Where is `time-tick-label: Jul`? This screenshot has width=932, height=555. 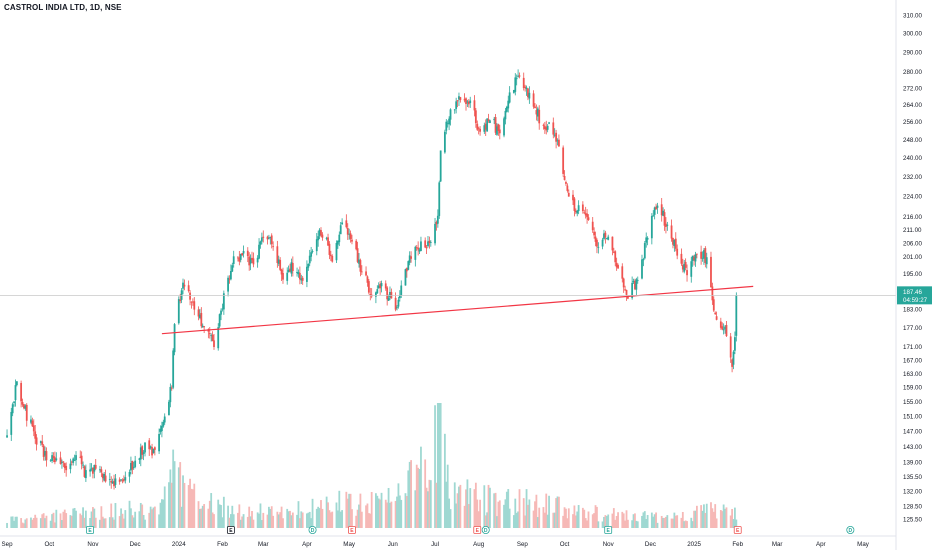 time-tick-label: Jul is located at coordinates (435, 544).